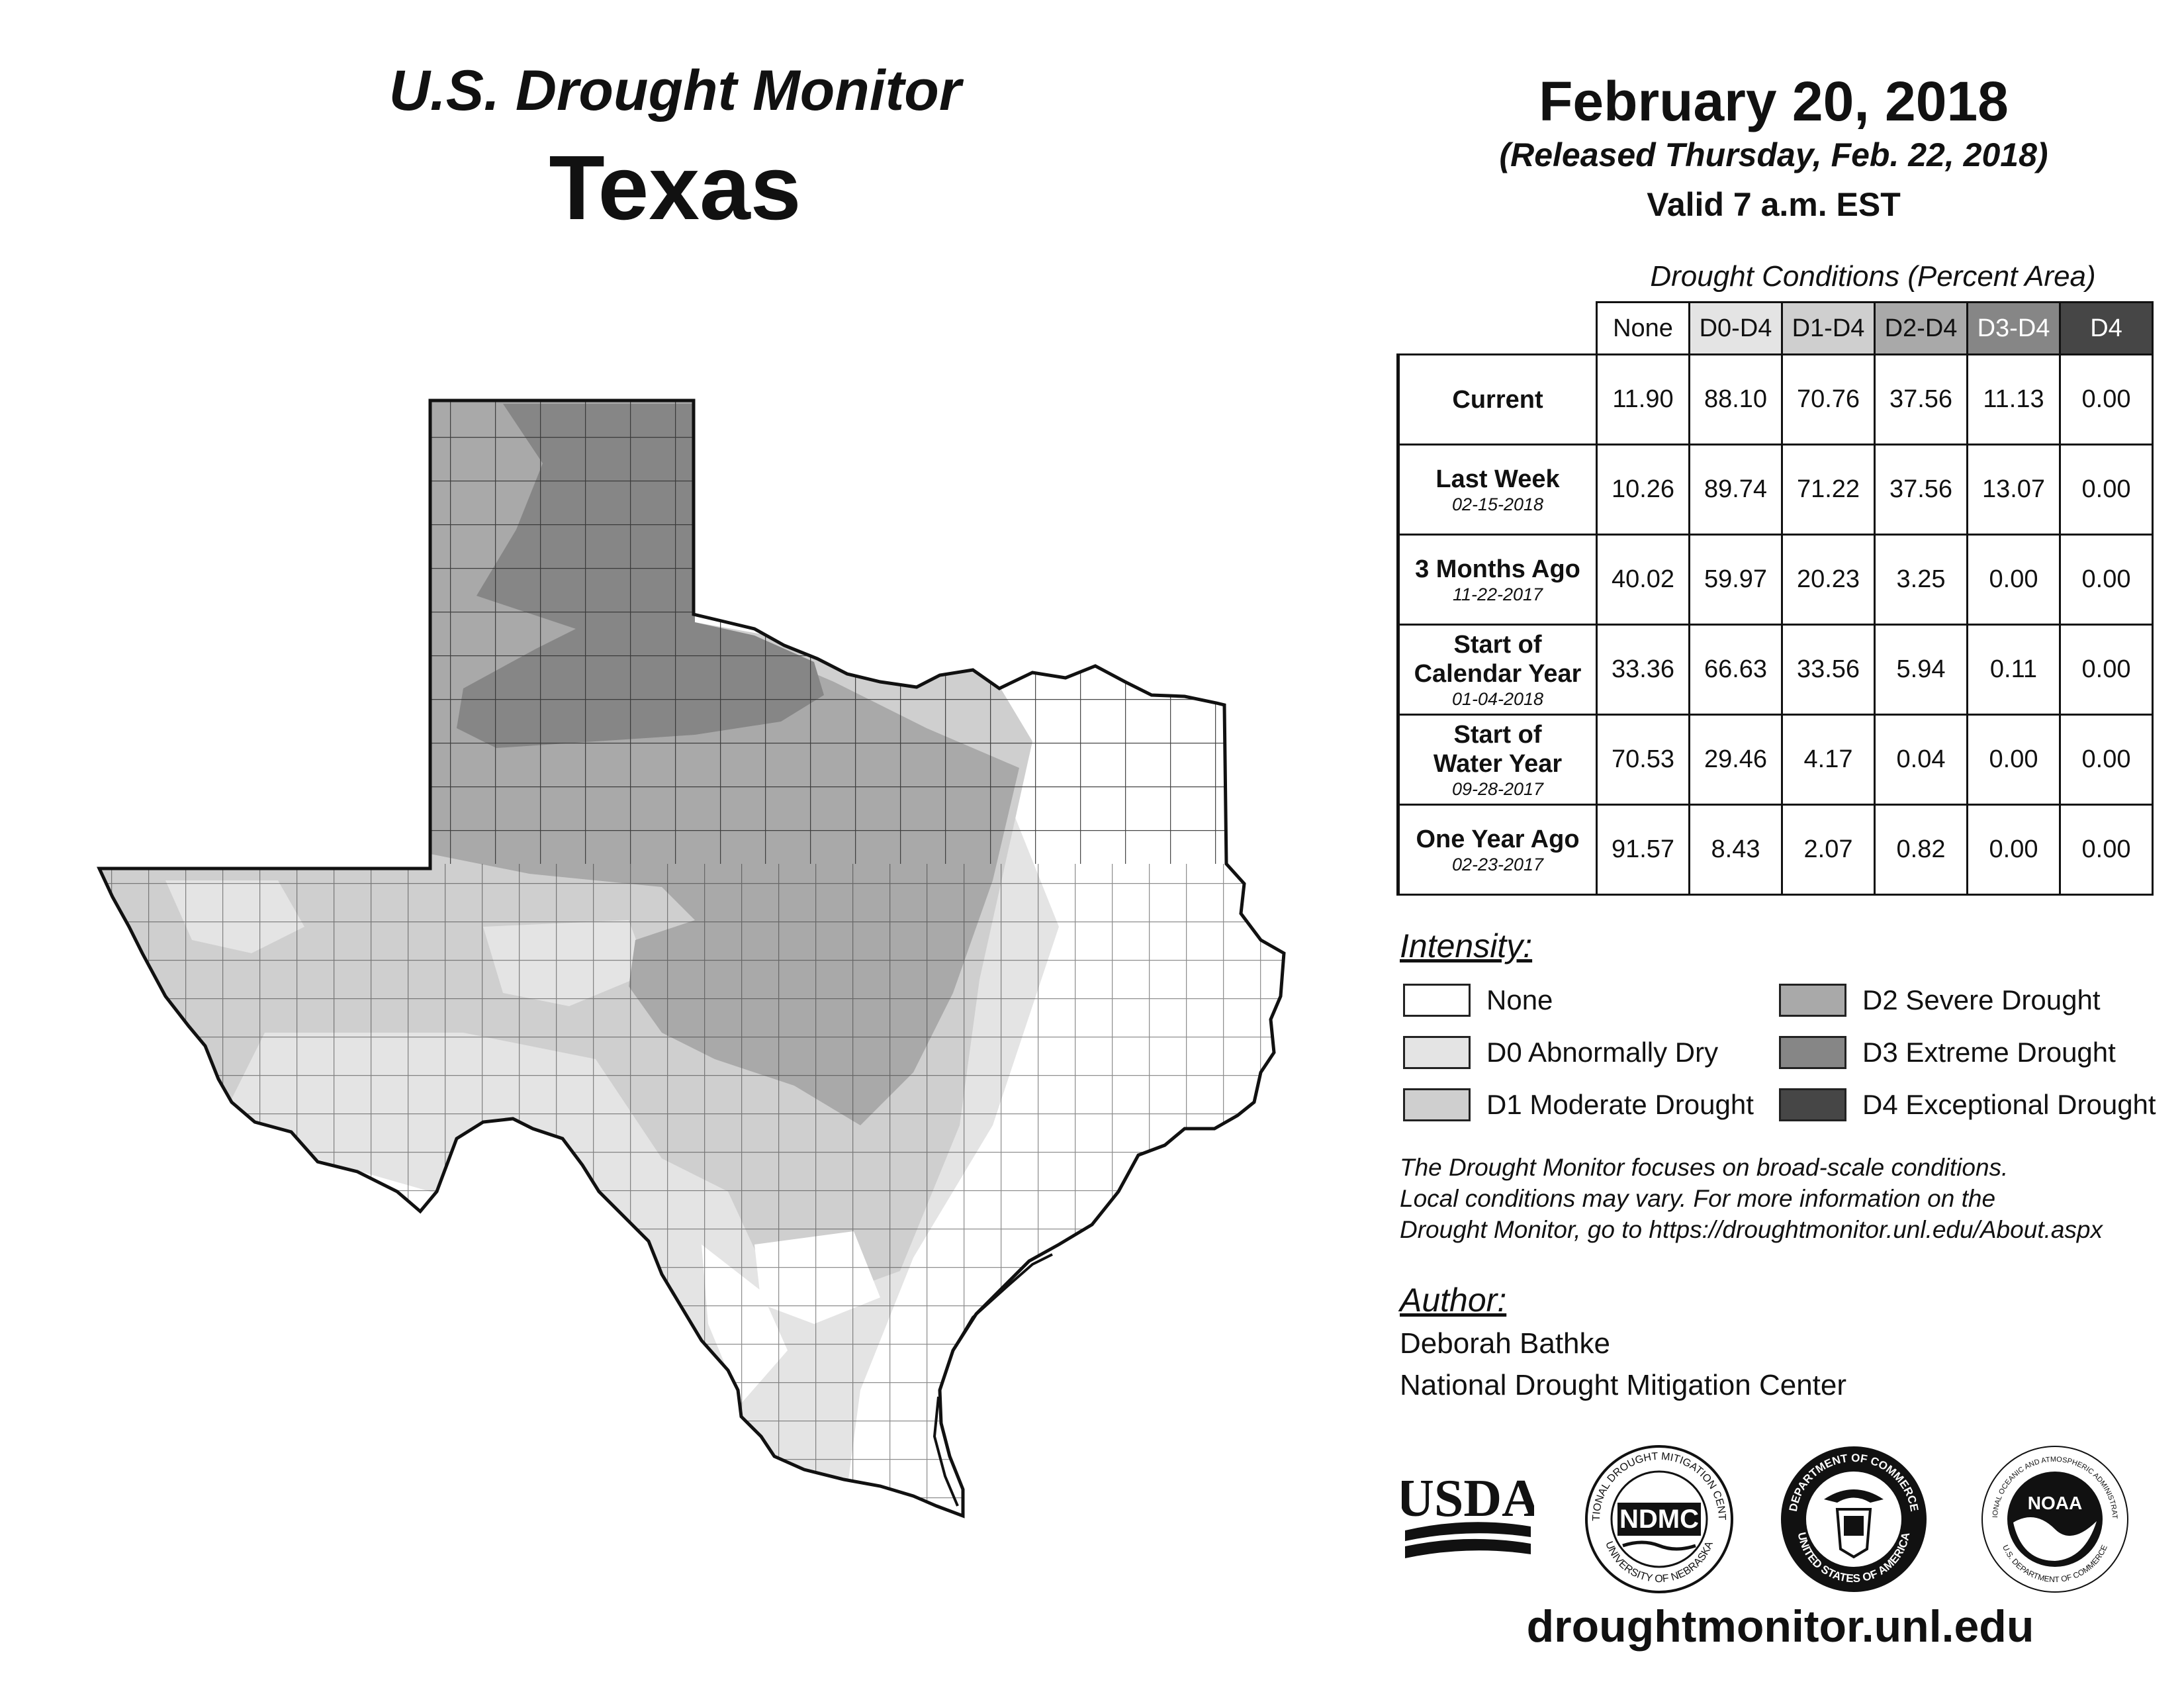  What do you see at coordinates (1982, 999) in the screenshot?
I see `legend-label: D2 Severe Drought` at bounding box center [1982, 999].